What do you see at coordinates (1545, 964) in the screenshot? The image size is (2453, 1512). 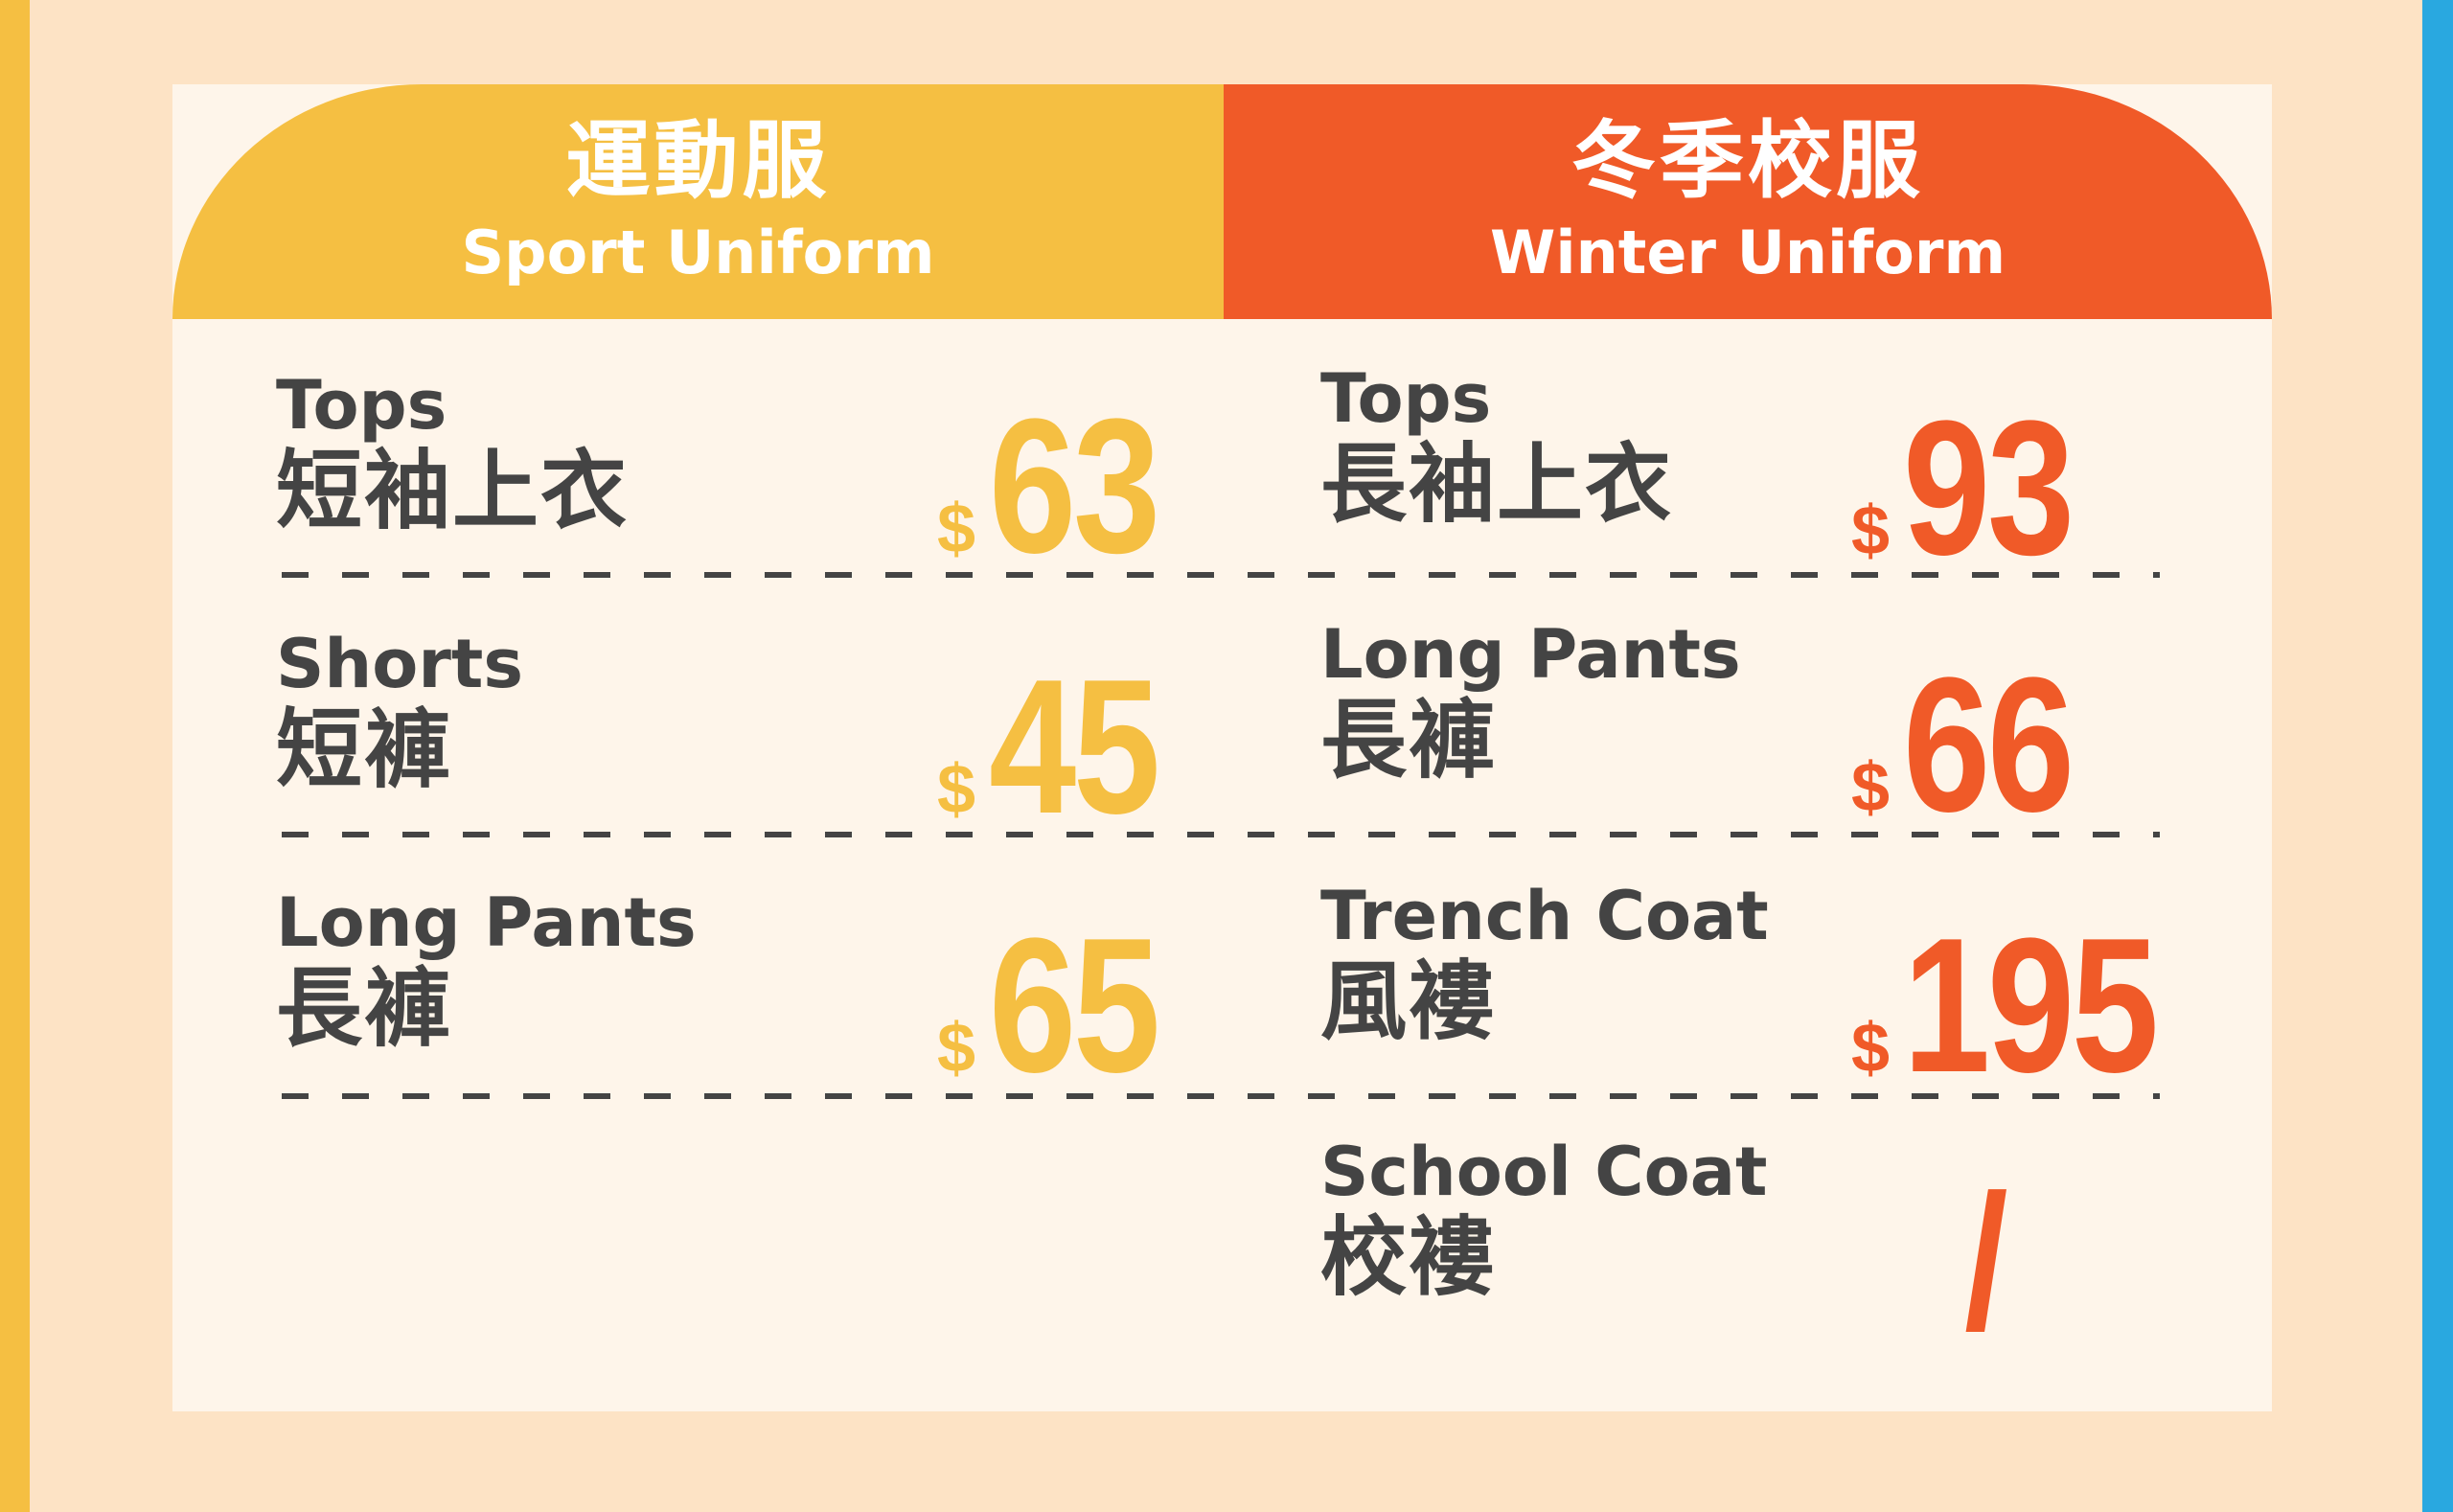 I see `winter-item-trench-coat: Trench Coat 風褸` at bounding box center [1545, 964].